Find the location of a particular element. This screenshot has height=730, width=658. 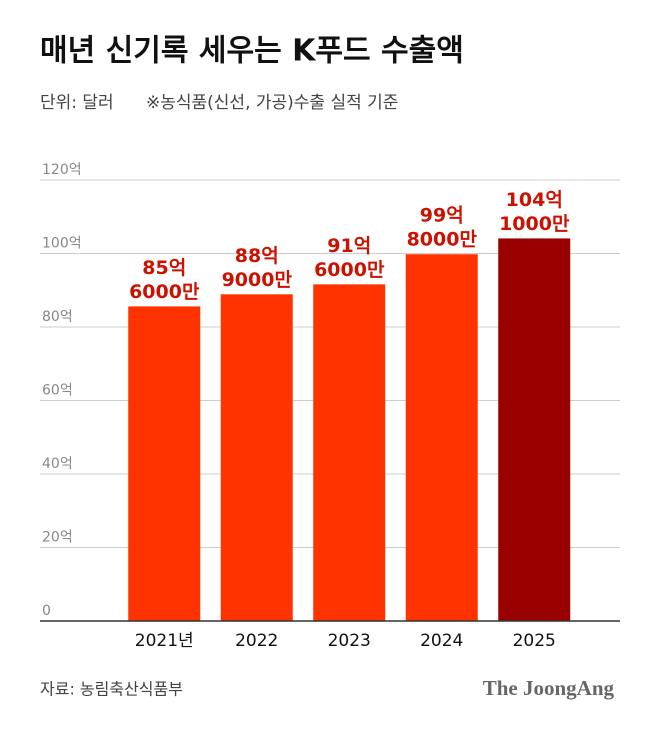

subtitle: ※농식품(신선, 가공)수출 실적 기준 is located at coordinates (272, 103).